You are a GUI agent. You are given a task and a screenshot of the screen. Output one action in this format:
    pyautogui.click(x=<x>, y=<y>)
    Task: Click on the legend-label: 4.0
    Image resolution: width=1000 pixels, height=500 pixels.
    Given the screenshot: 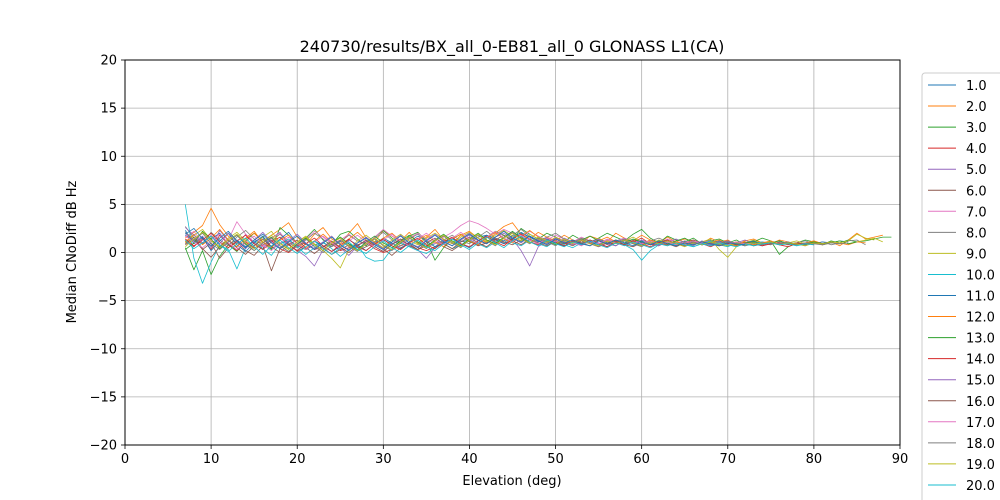 What is the action you would take?
    pyautogui.click(x=976, y=149)
    